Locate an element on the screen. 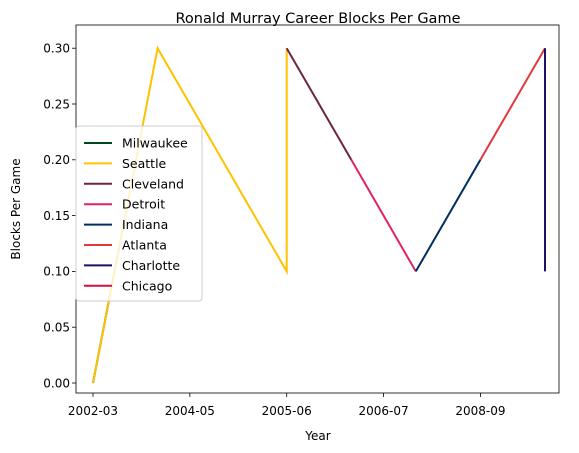 The image size is (579, 453). legend-label: Cleveland is located at coordinates (153, 183).